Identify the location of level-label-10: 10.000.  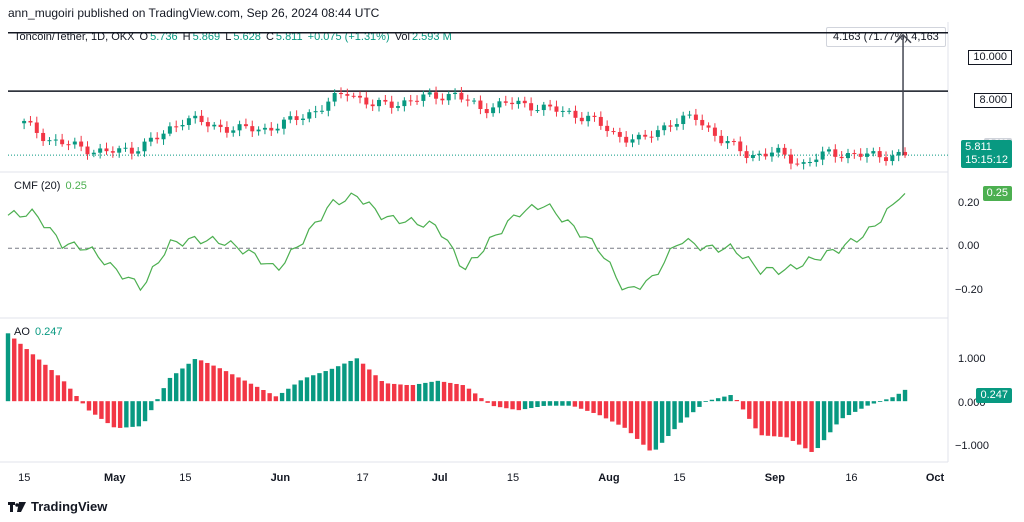
(990, 57).